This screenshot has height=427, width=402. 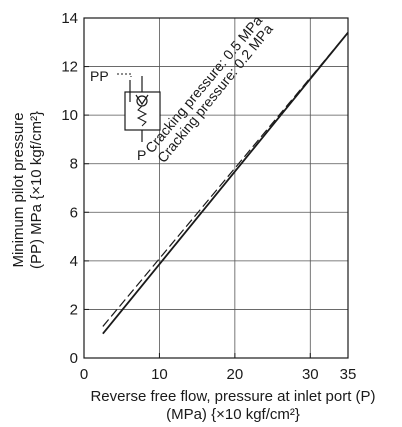 What do you see at coordinates (69, 115) in the screenshot?
I see `y-tick-label: 10` at bounding box center [69, 115].